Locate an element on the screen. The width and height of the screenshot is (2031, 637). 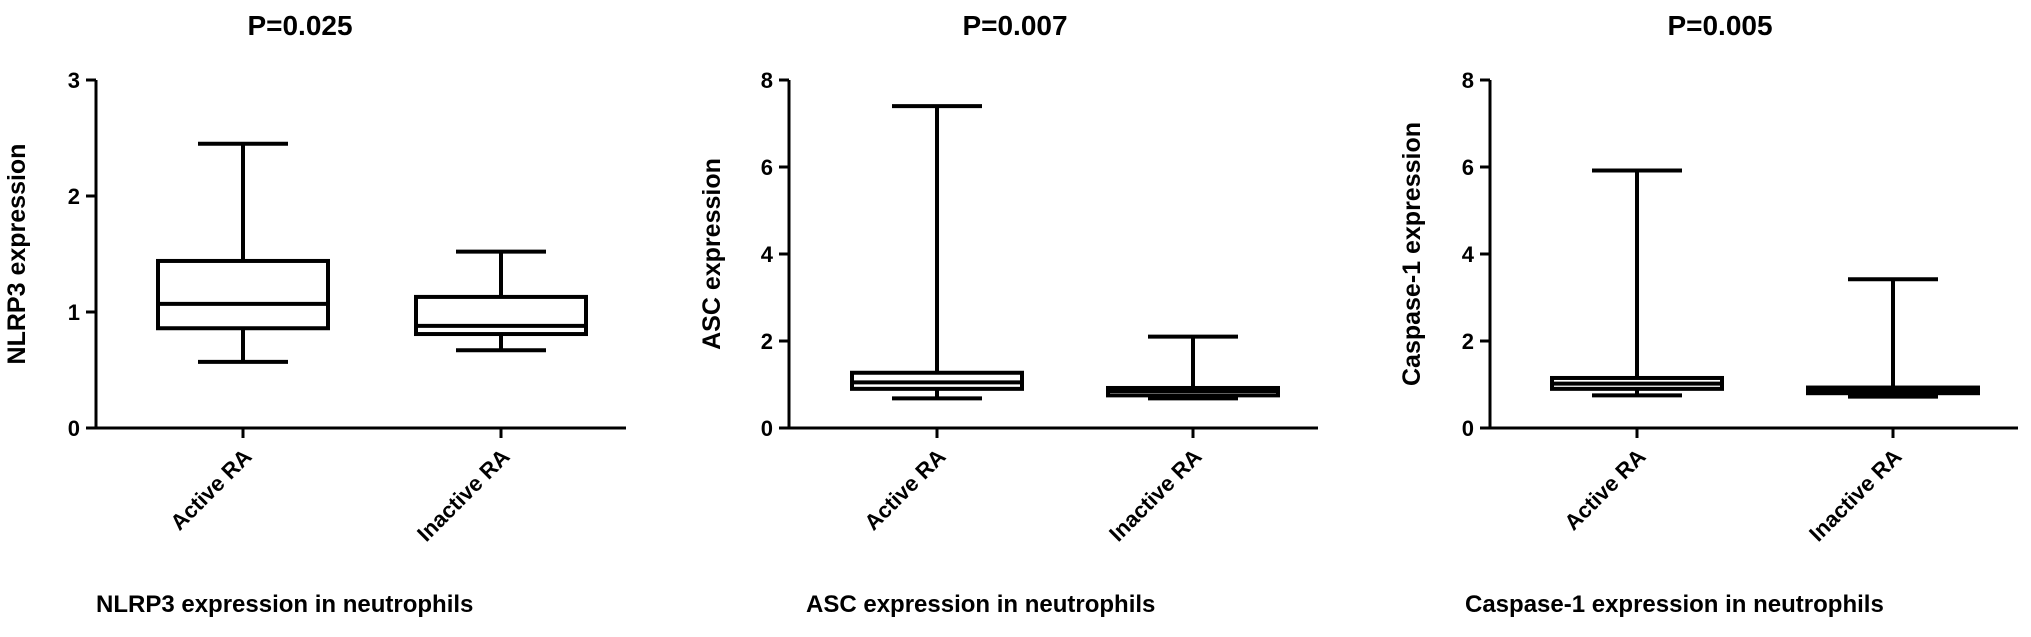
x-axis-label: NLRP3 expression in neutrophils is located at coordinates (284, 604).